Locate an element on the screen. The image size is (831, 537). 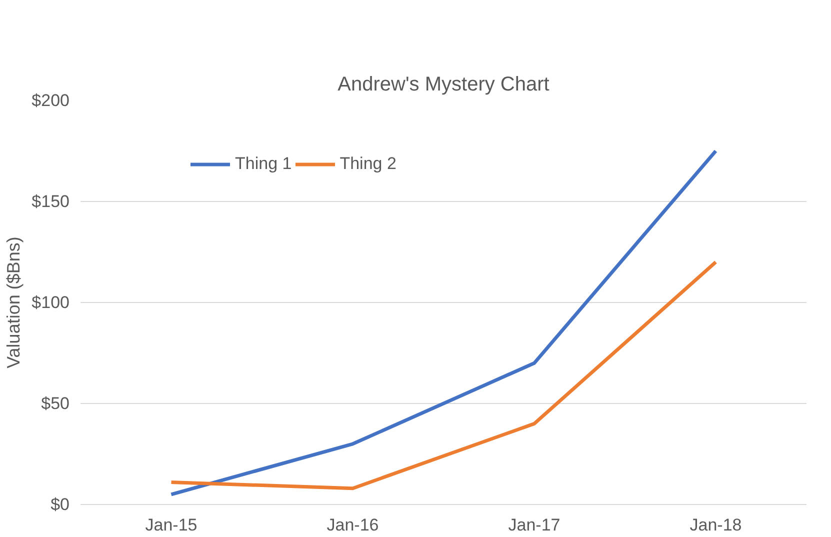
y-axis-title: Valuation ($Bns) is located at coordinates (14, 302).